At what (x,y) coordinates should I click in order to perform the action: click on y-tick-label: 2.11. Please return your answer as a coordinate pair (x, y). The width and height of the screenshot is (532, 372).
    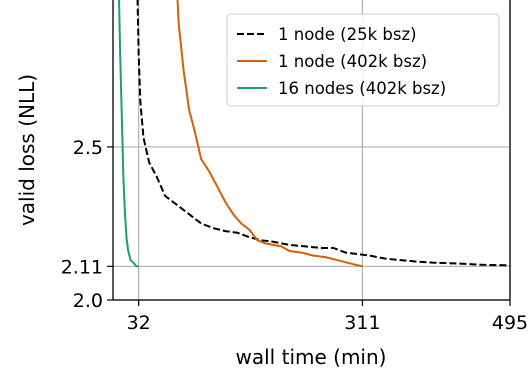
    Looking at the image, I should click on (82, 267).